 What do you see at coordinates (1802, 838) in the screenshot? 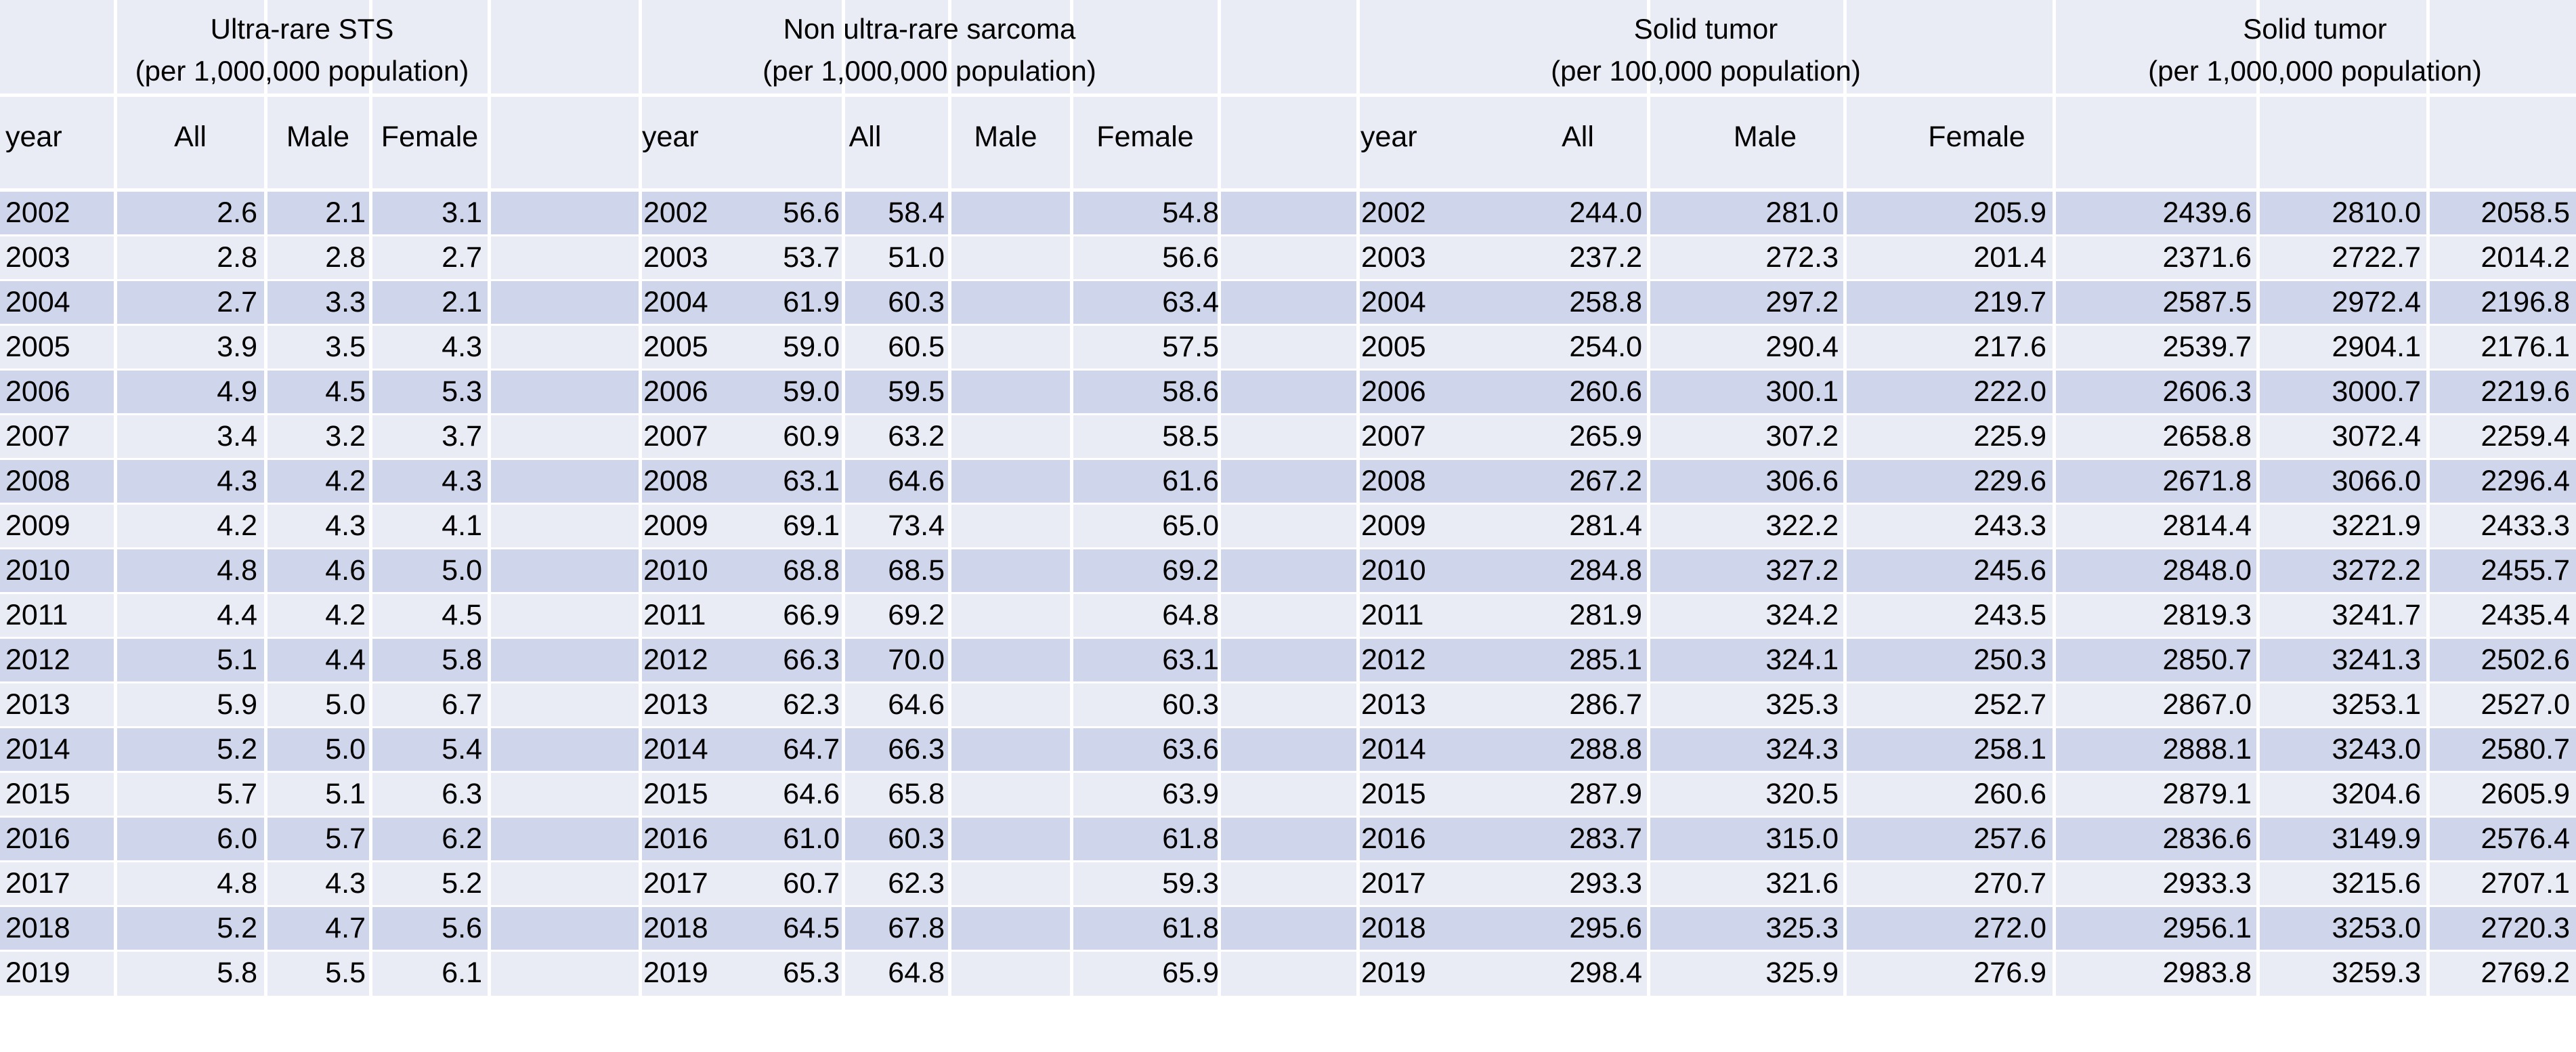
I see `solid100k-male-cell: 315.0` at bounding box center [1802, 838].